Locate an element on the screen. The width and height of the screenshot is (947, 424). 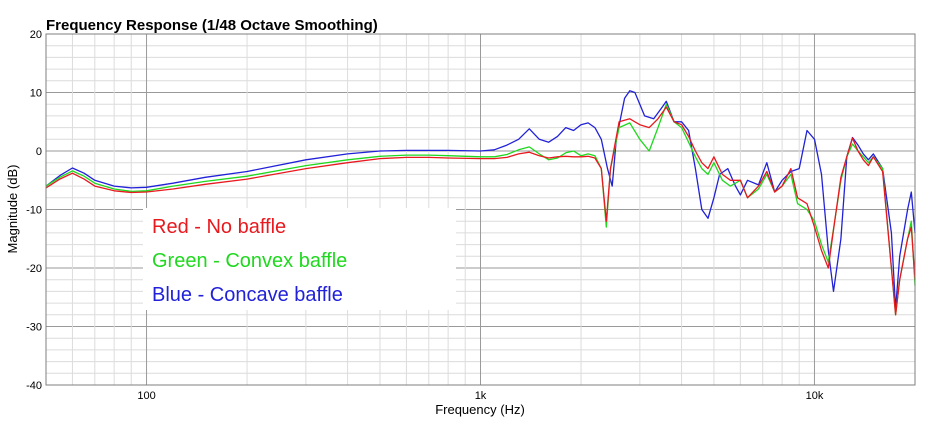
legend-box is located at coordinates (299, 259).